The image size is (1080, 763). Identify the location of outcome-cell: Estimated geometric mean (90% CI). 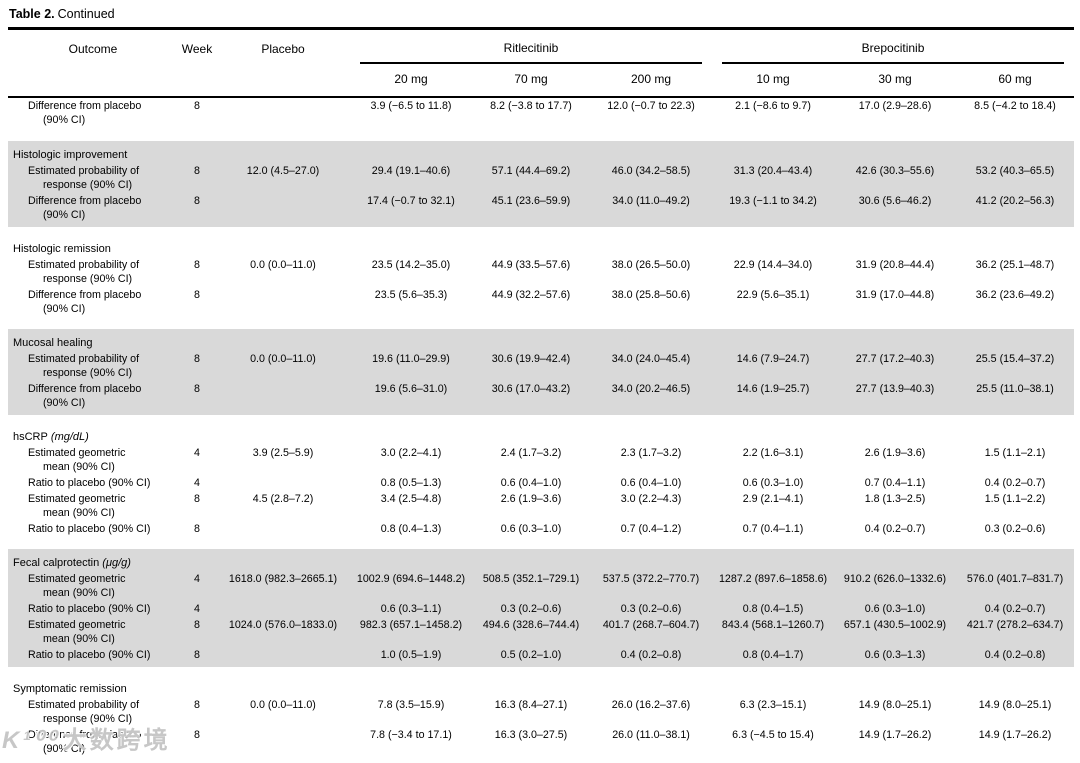
(77, 506).